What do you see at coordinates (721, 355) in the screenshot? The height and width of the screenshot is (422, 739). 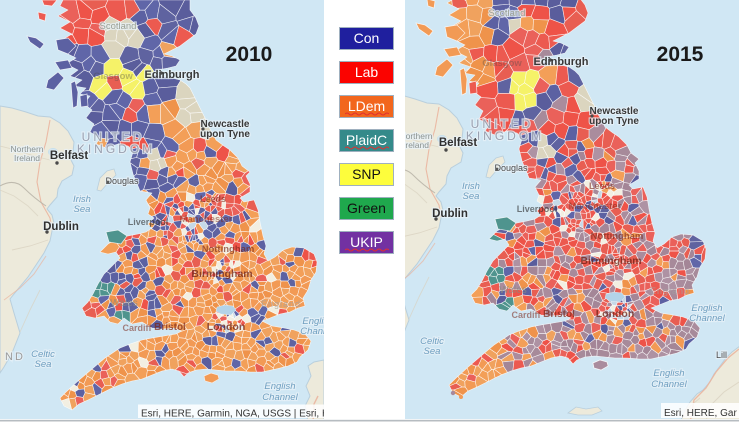 I see `svg-text: Lill` at bounding box center [721, 355].